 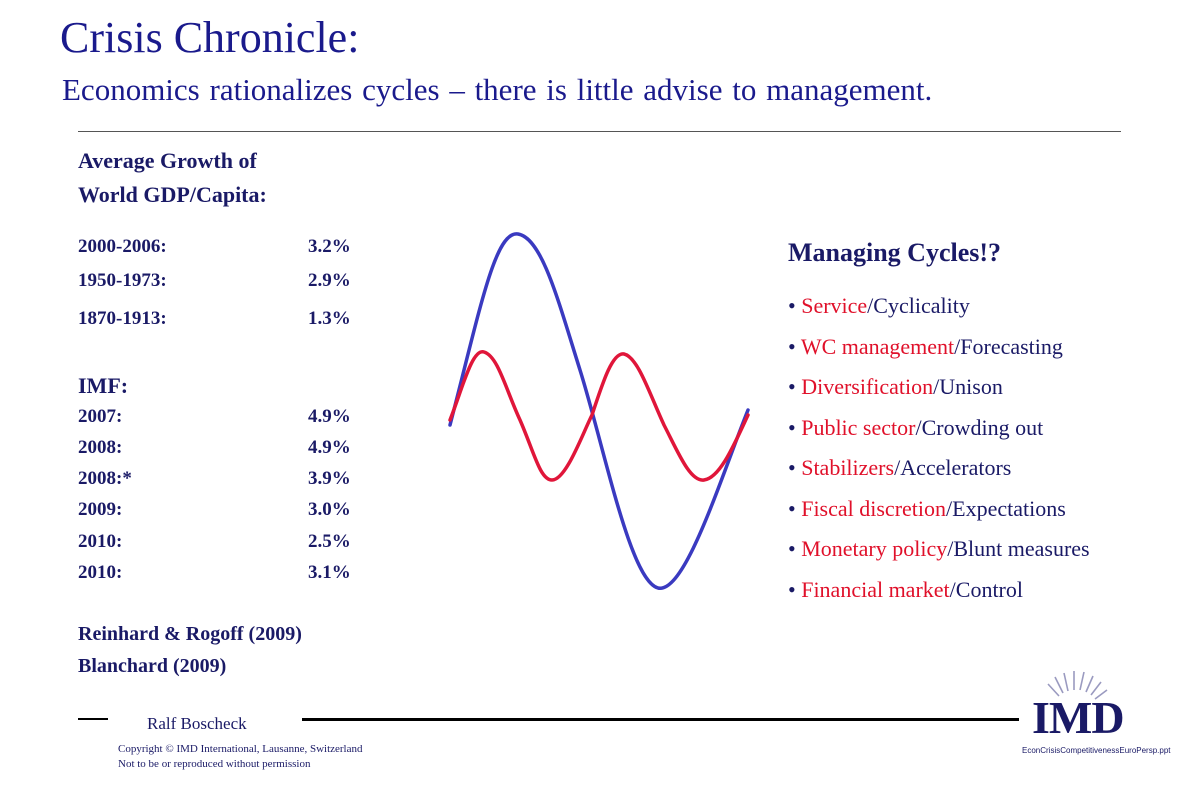 I want to click on slide-title: Crisis Chronicle:, so click(x=210, y=37).